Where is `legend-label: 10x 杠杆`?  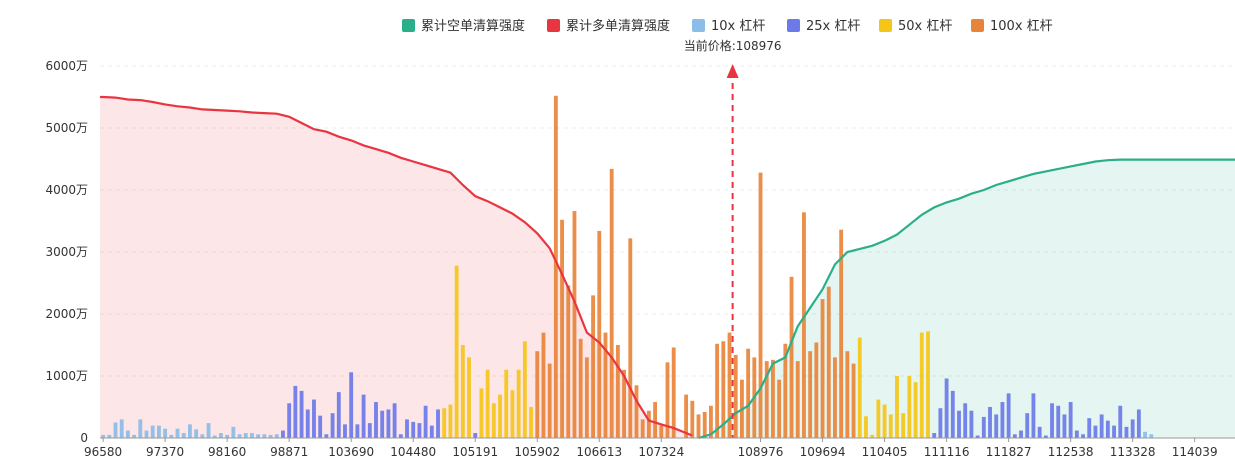
legend-label: 10x 杠杆 is located at coordinates (738, 26).